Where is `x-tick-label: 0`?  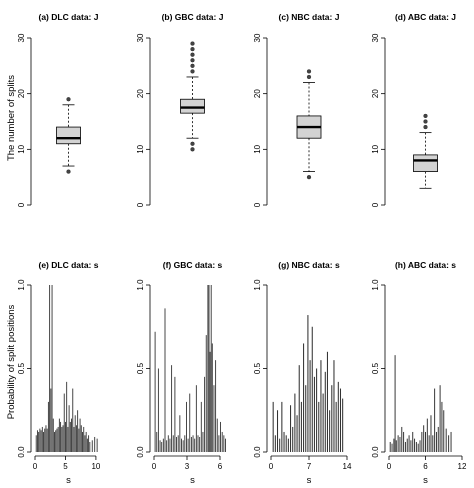
x-tick-label: 0 is located at coordinates (35, 466).